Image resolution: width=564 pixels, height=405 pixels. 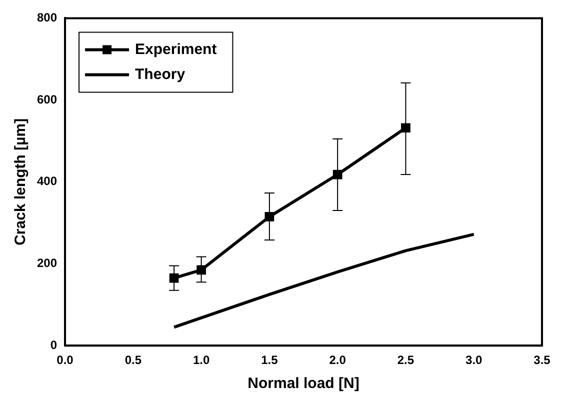 I want to click on y-tick-label: 0, so click(x=54, y=345).